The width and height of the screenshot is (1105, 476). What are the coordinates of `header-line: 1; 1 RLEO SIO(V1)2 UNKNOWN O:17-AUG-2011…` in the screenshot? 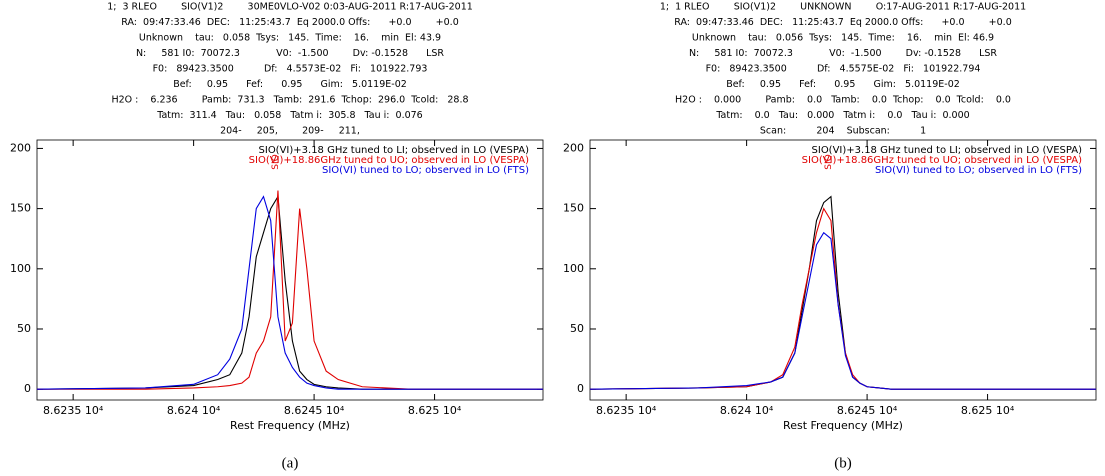 It's located at (843, 7).